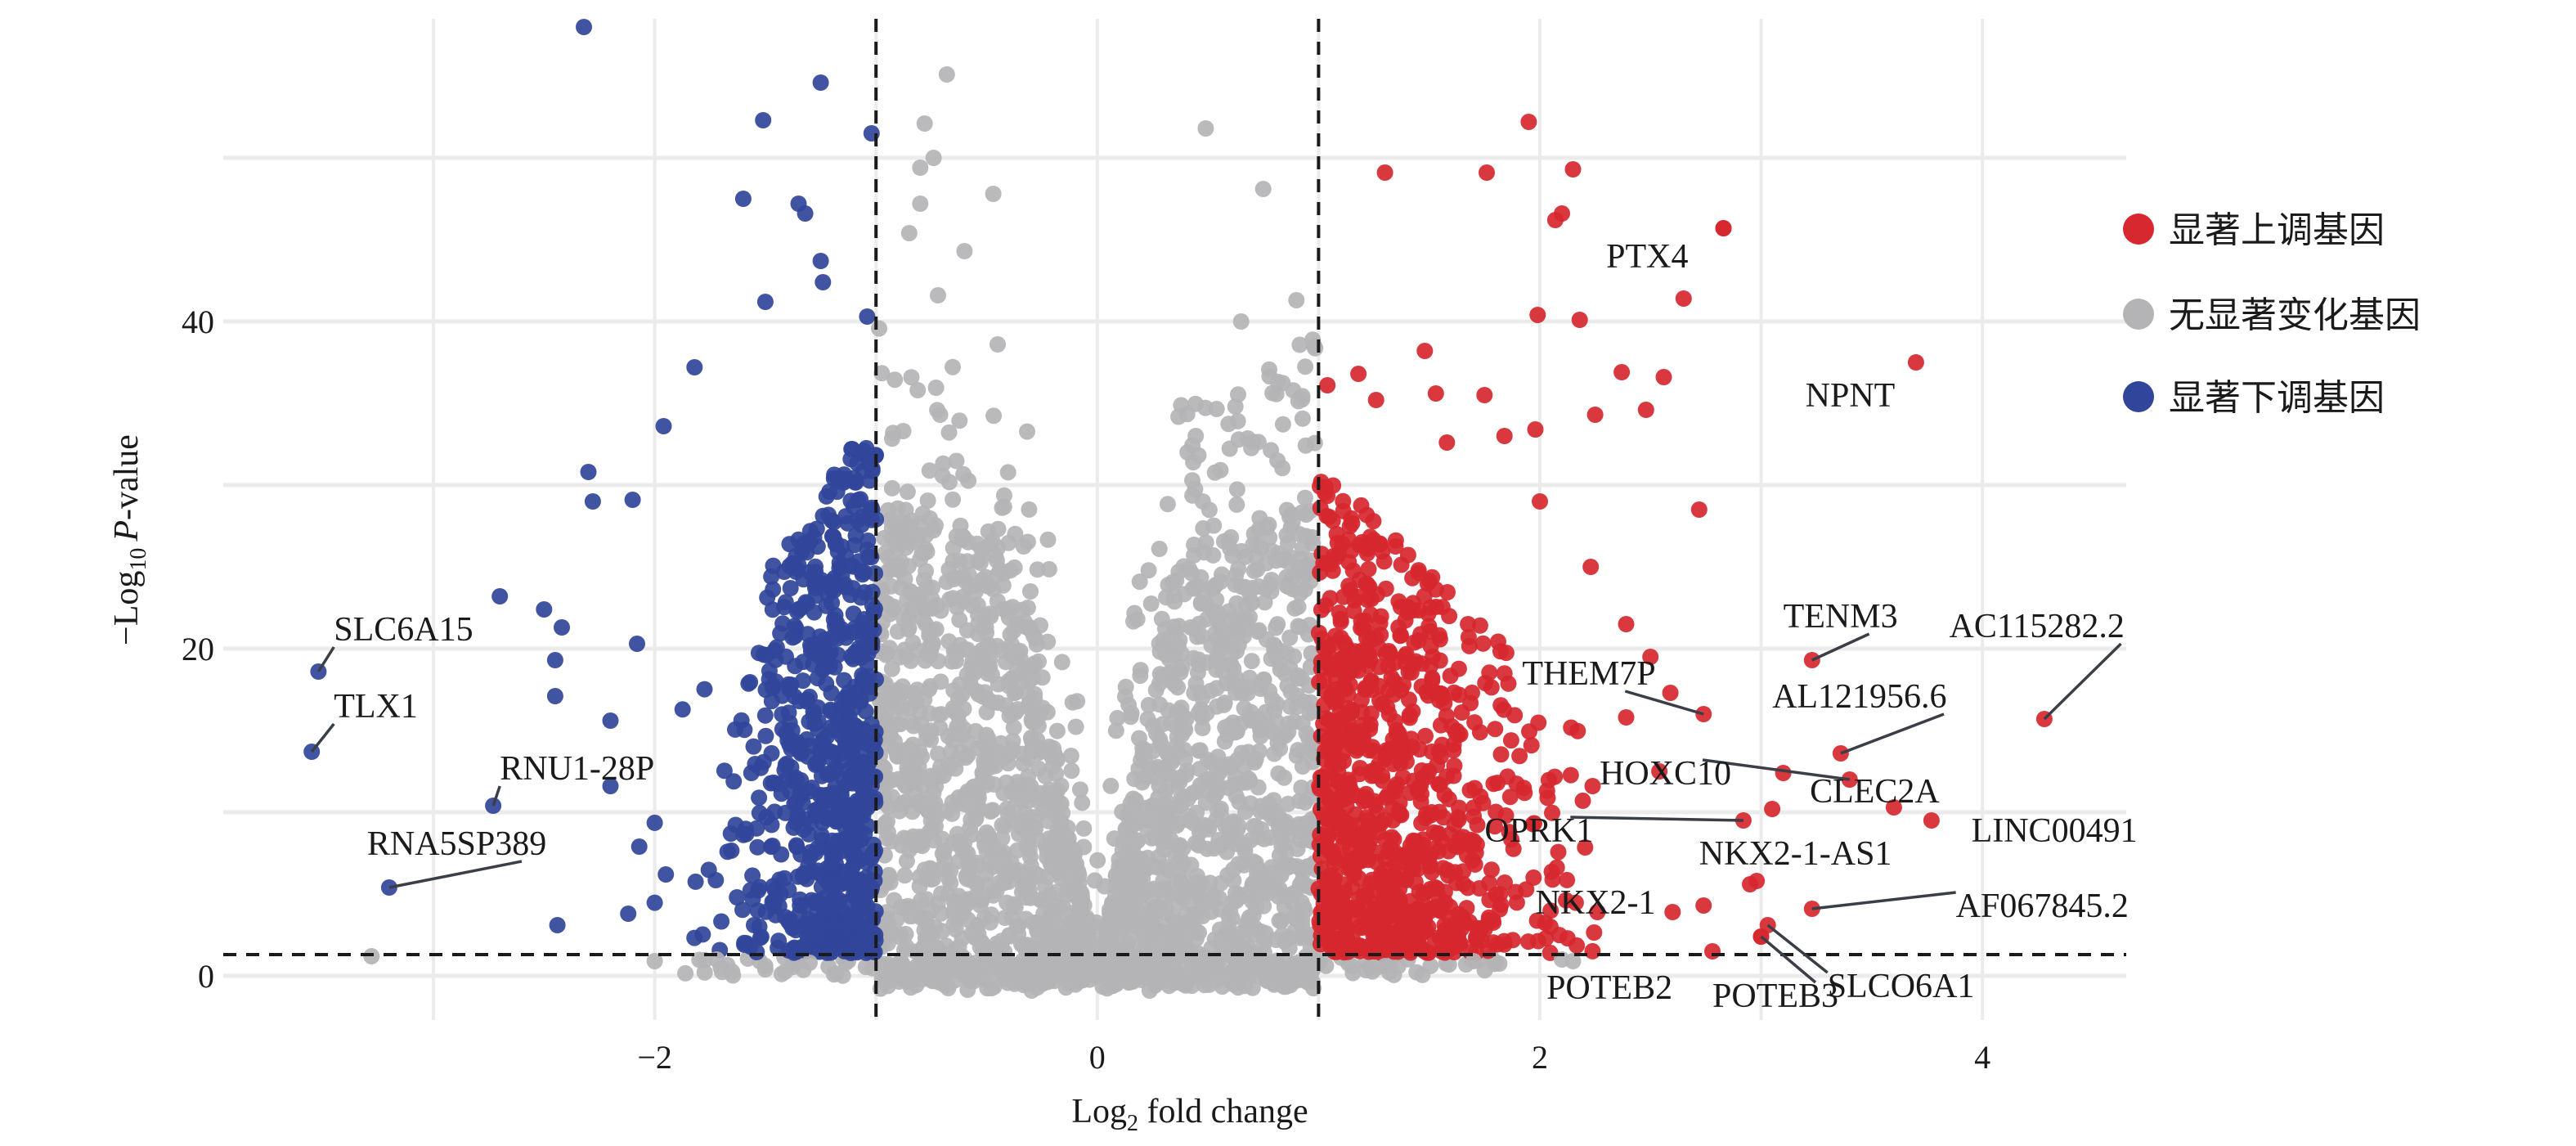  I want to click on legend-item-ns: 无显著变化基因, so click(2272, 315).